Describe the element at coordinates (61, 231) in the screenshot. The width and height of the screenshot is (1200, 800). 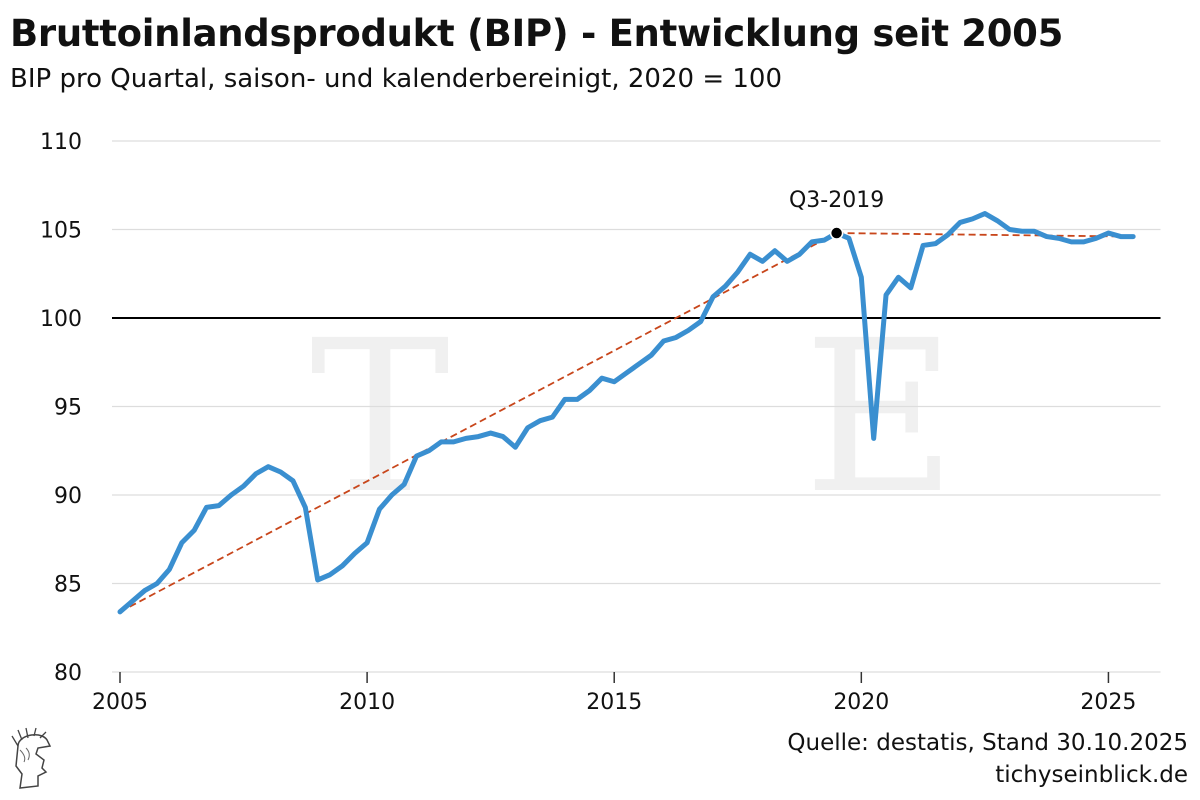
I see `y-tick-label: 105` at that location.